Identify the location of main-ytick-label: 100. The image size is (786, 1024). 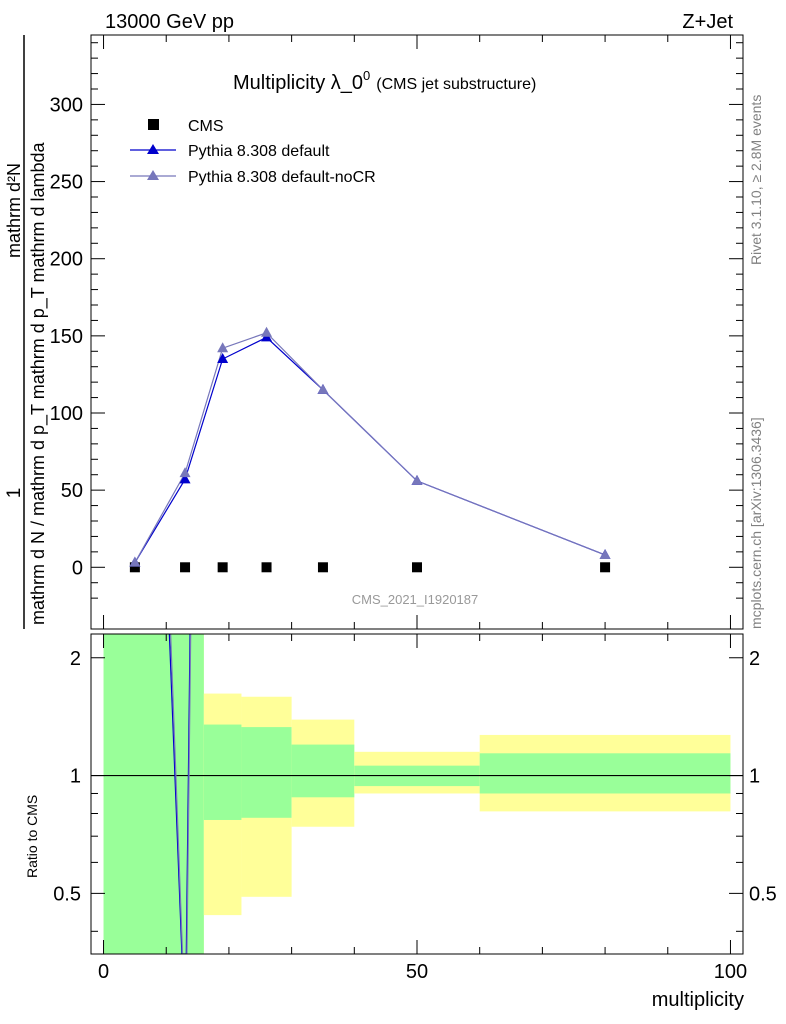
(66, 414).